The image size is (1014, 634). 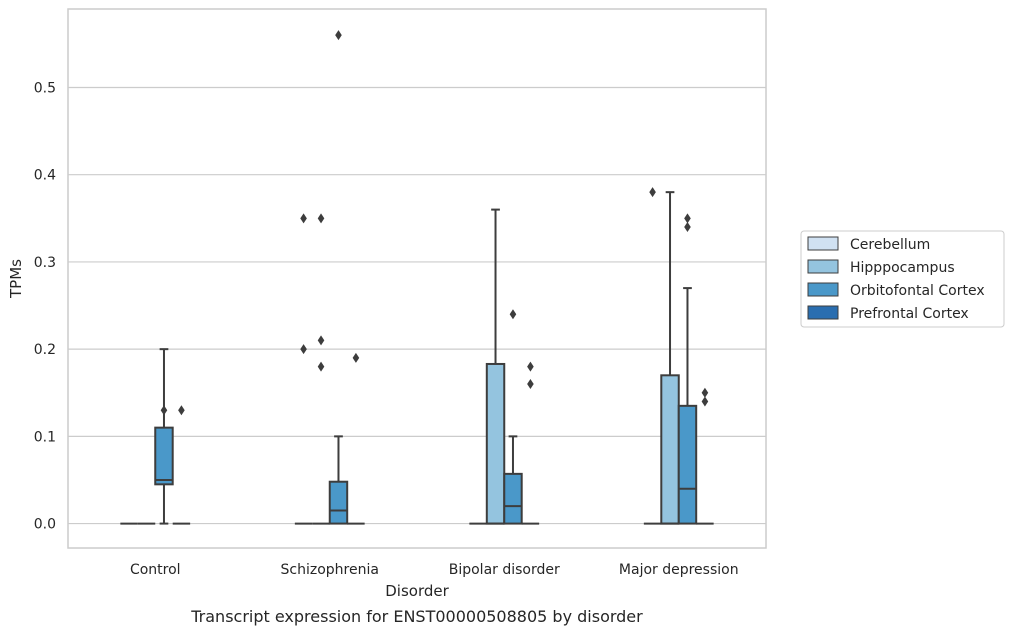 I want to click on legend-label: Cerebellum, so click(x=890, y=245).